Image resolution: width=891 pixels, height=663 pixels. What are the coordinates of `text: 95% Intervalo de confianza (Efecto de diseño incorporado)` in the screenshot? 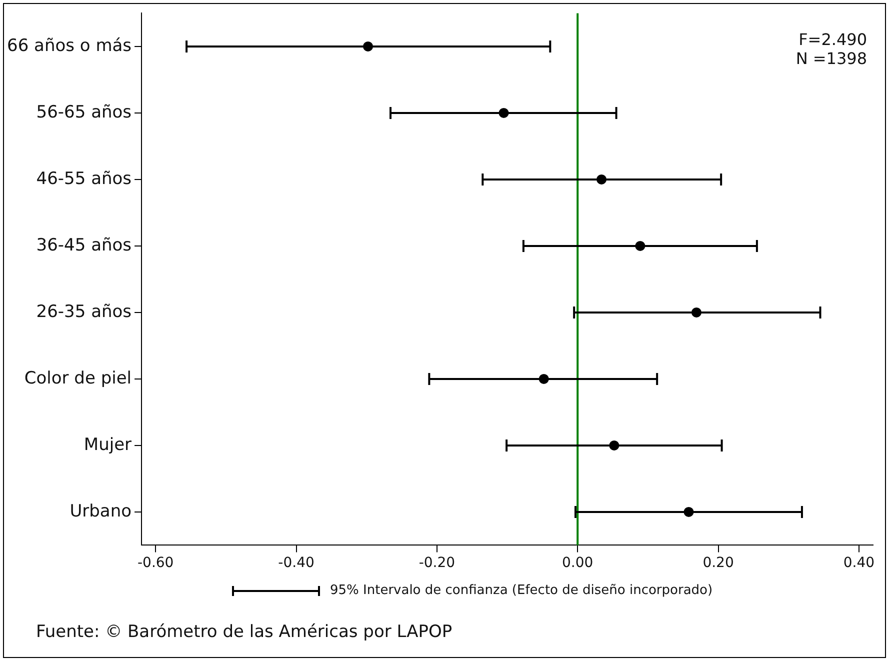 It's located at (521, 590).